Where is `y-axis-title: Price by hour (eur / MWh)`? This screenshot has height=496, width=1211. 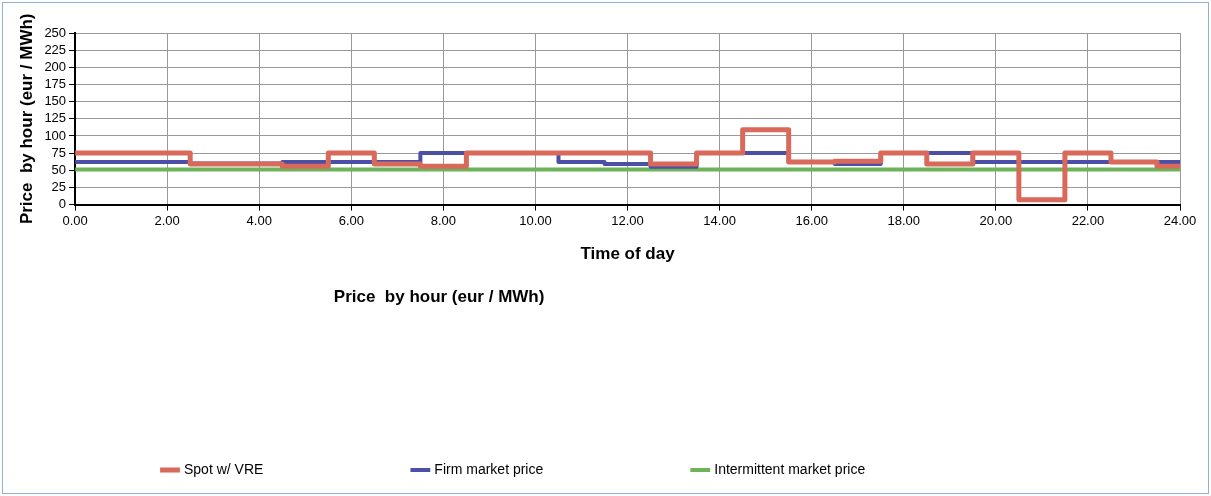
y-axis-title: Price by hour (eur / MWh) is located at coordinates (26, 119).